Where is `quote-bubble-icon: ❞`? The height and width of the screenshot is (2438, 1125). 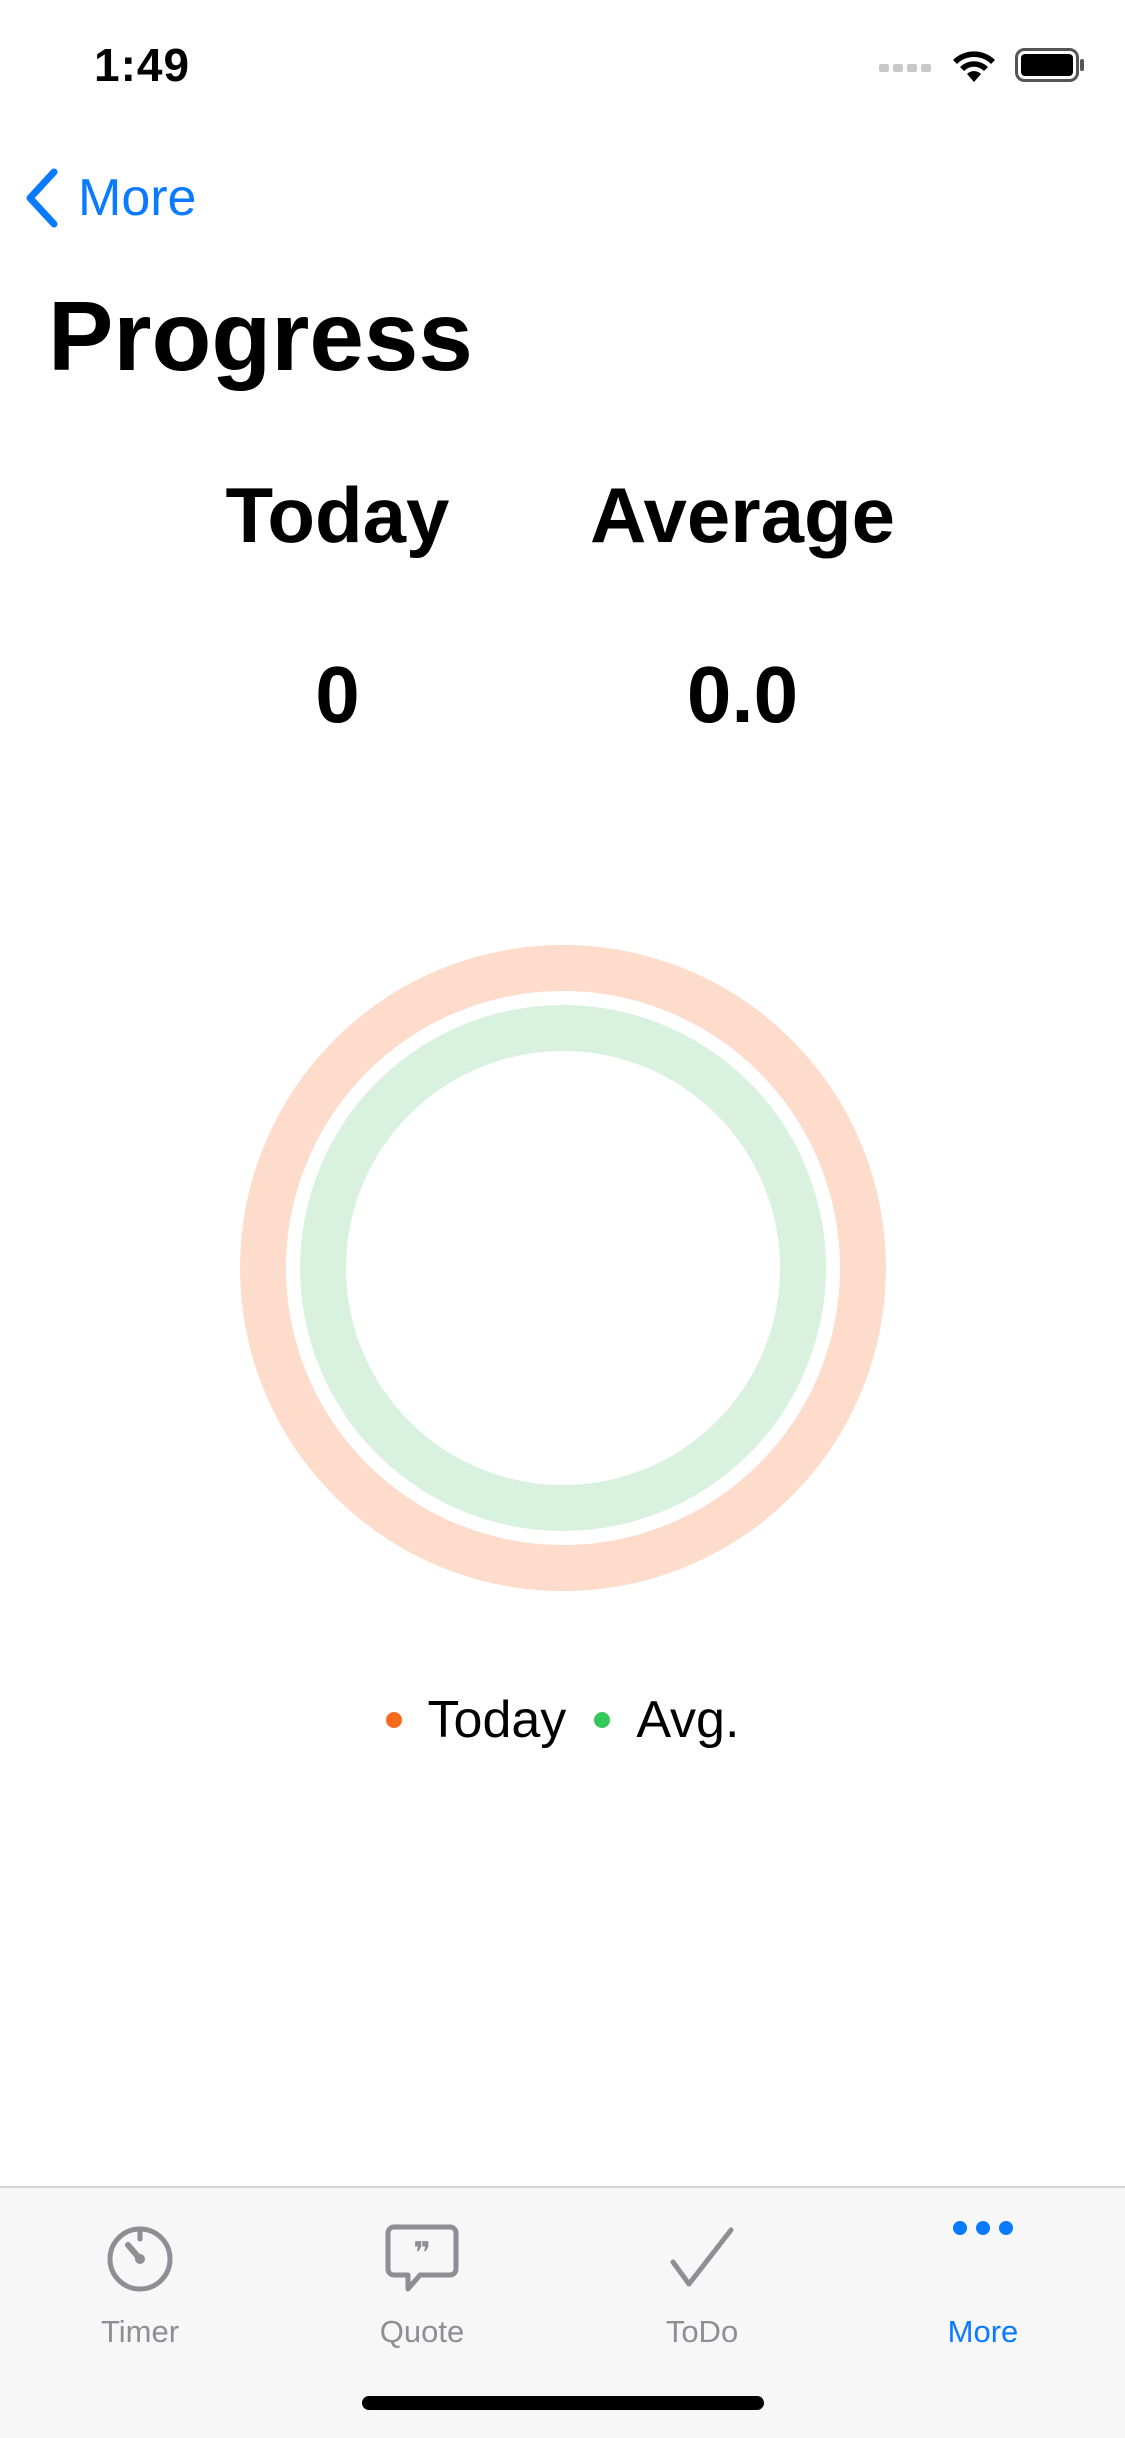
quote-bubble-icon: ❞ is located at coordinates (422, 2258).